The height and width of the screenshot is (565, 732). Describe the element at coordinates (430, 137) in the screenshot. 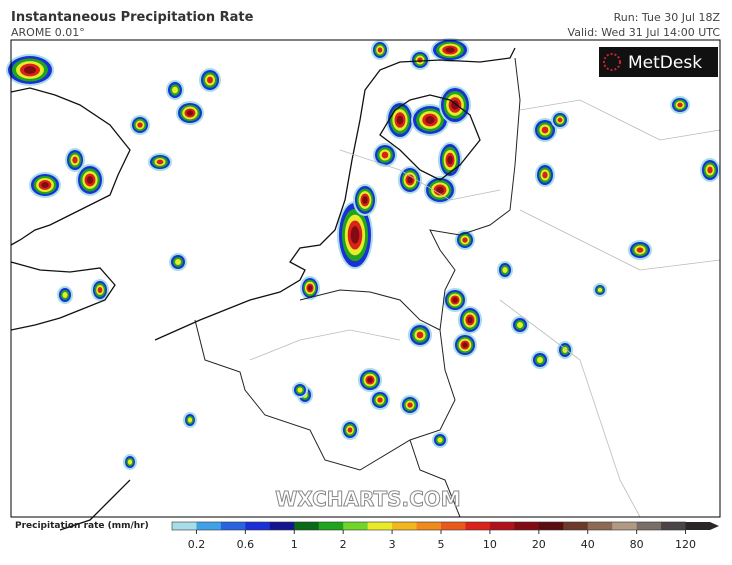

I see `inland-water` at that location.